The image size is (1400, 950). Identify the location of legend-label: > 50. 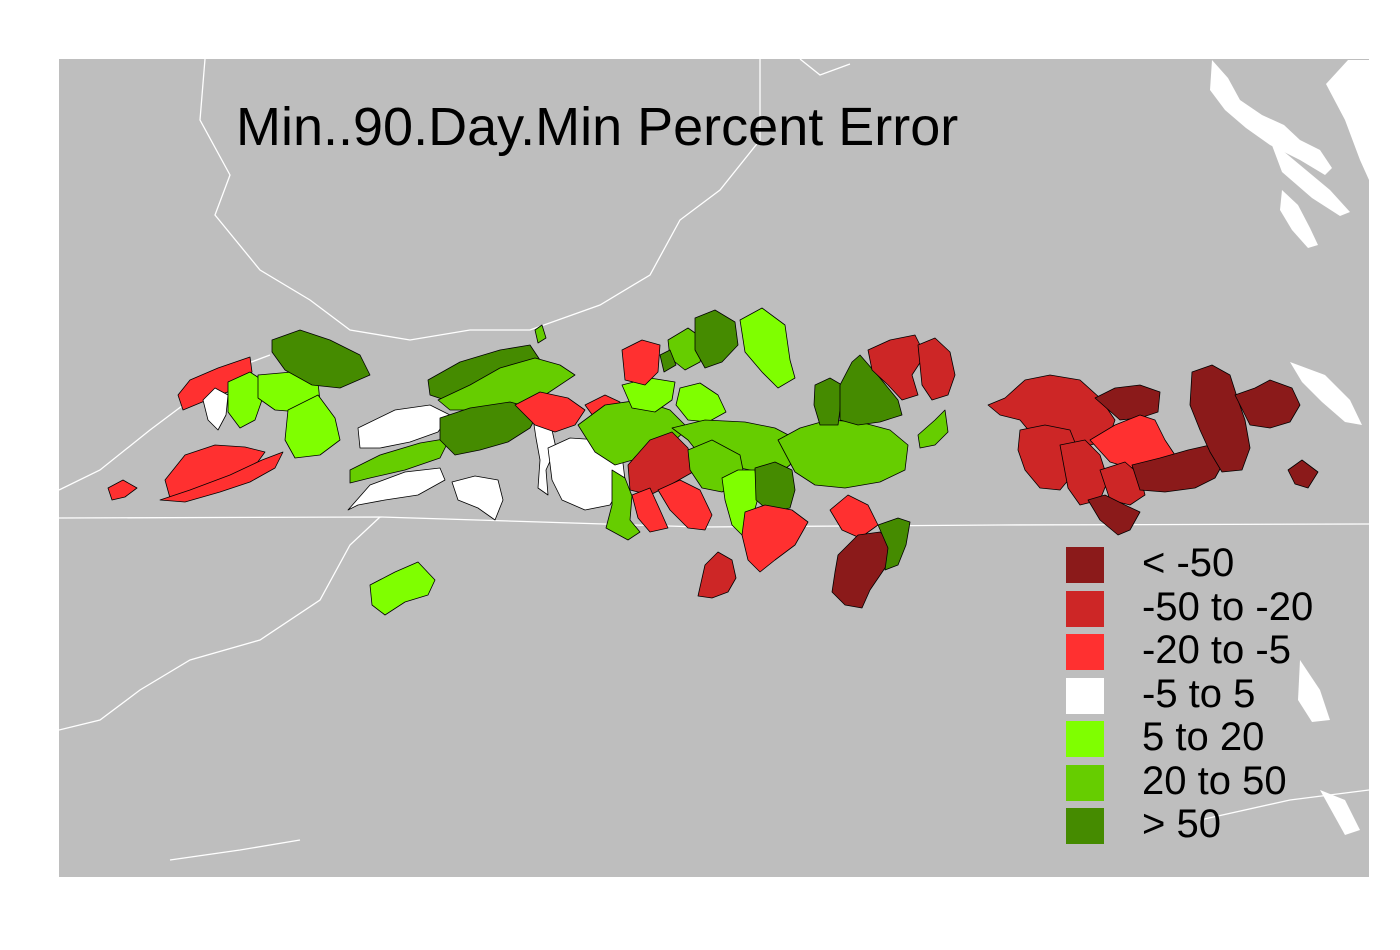
(1181, 824).